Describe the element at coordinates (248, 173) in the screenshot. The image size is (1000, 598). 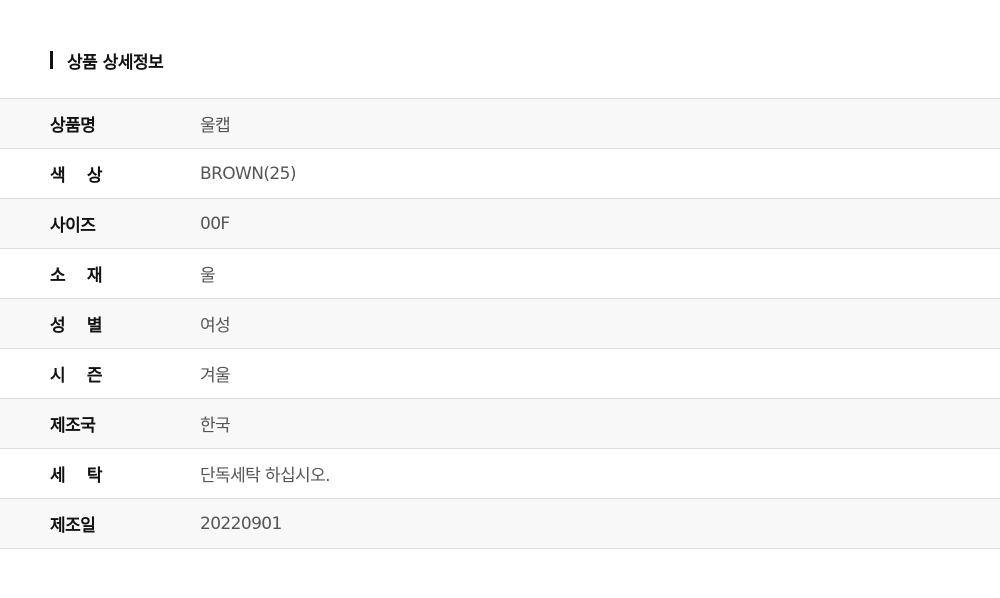
I see `row-value: BROWN(25)` at that location.